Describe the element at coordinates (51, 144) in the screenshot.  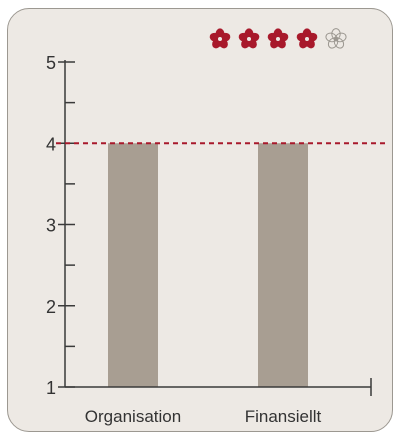
I see `y-tick-label: 4` at that location.